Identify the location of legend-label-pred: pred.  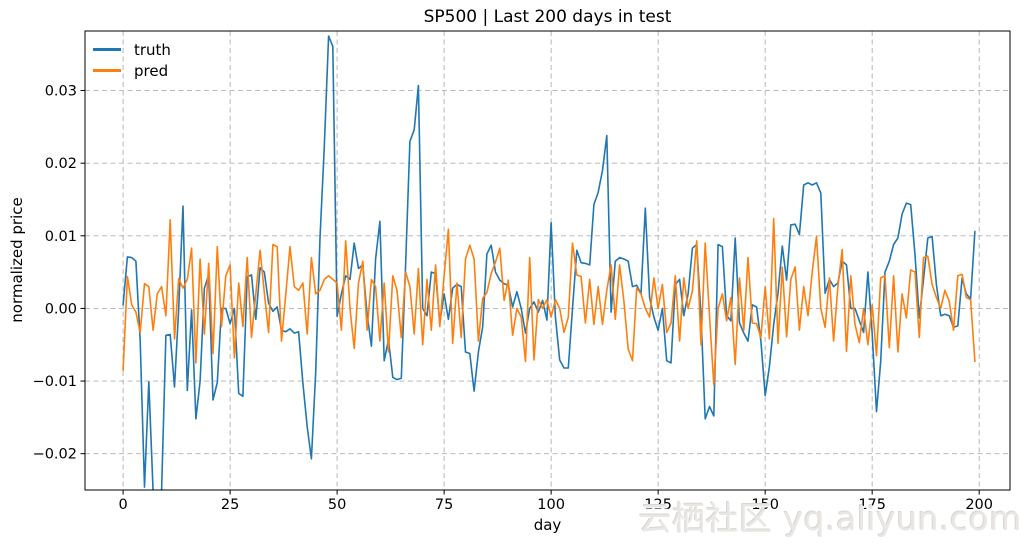
(151, 70).